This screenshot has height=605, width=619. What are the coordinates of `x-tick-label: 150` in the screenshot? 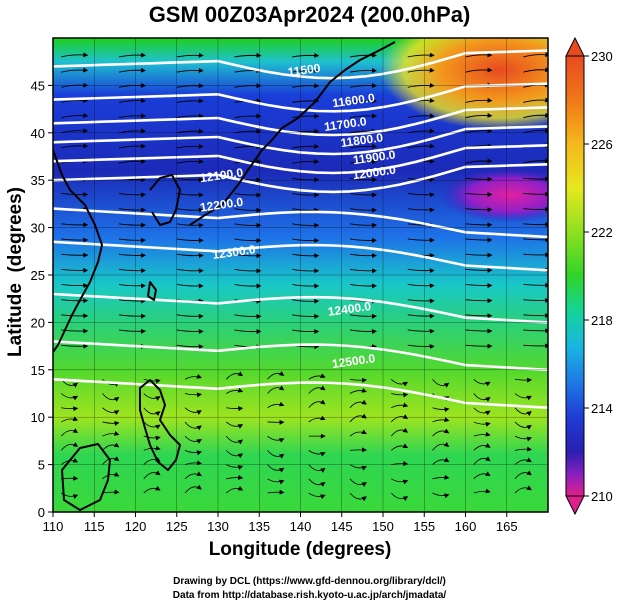 It's located at (383, 526).